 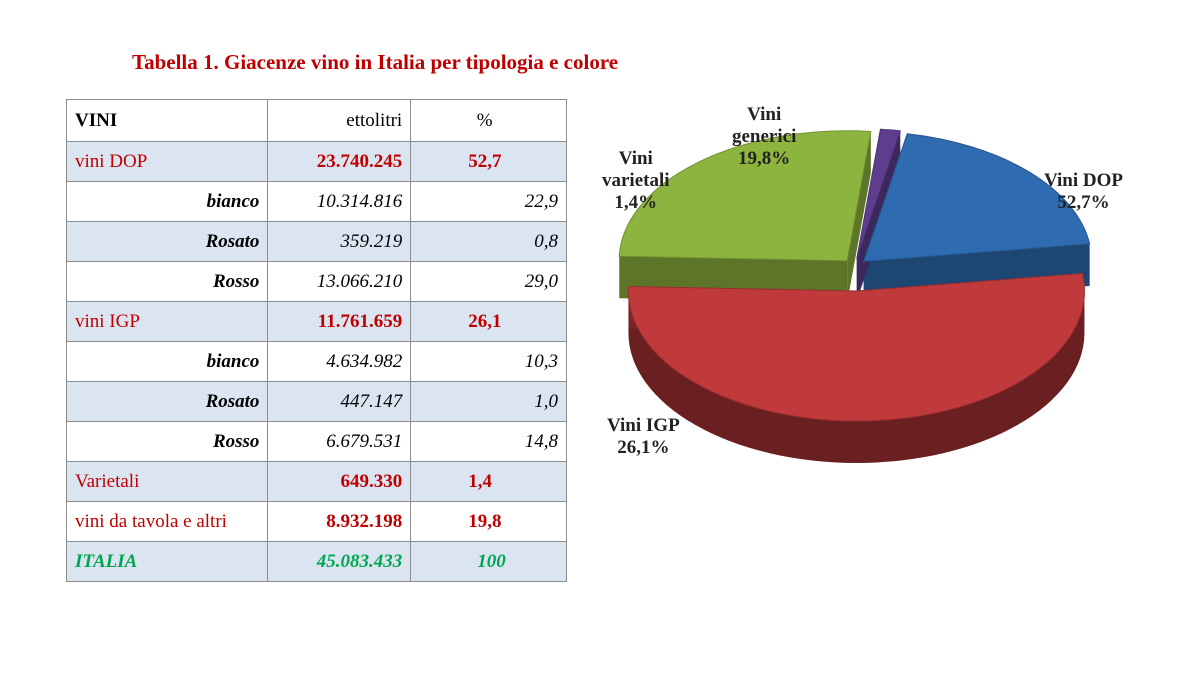 What do you see at coordinates (488, 241) in the screenshot?
I see `row-percent: 0,8` at bounding box center [488, 241].